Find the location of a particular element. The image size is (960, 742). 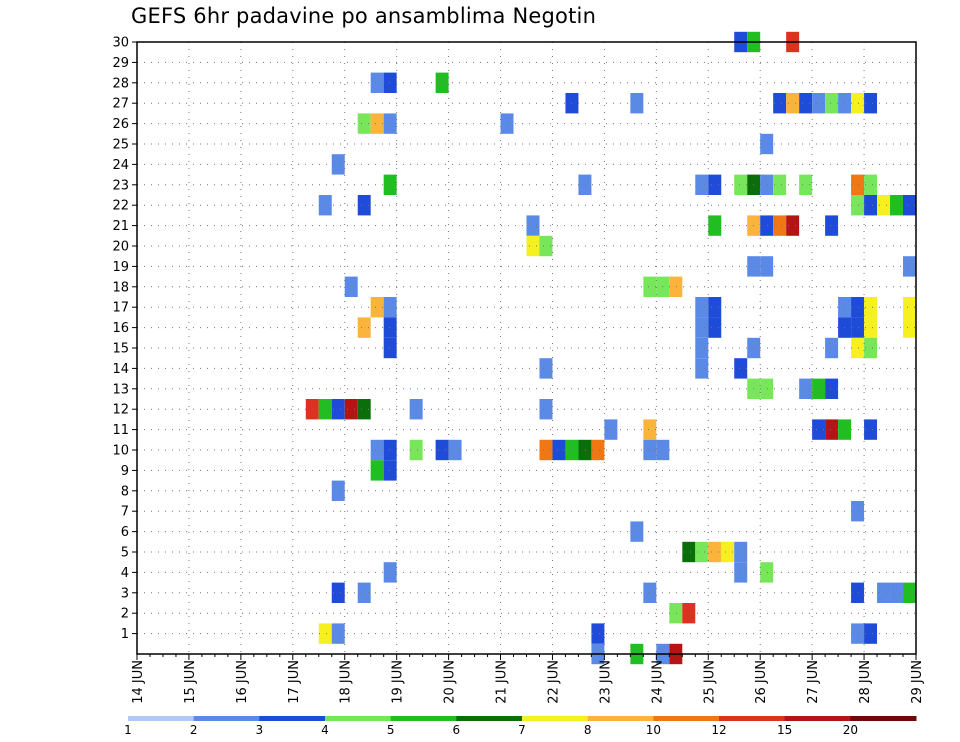

colorbar-label: 4 is located at coordinates (325, 730).